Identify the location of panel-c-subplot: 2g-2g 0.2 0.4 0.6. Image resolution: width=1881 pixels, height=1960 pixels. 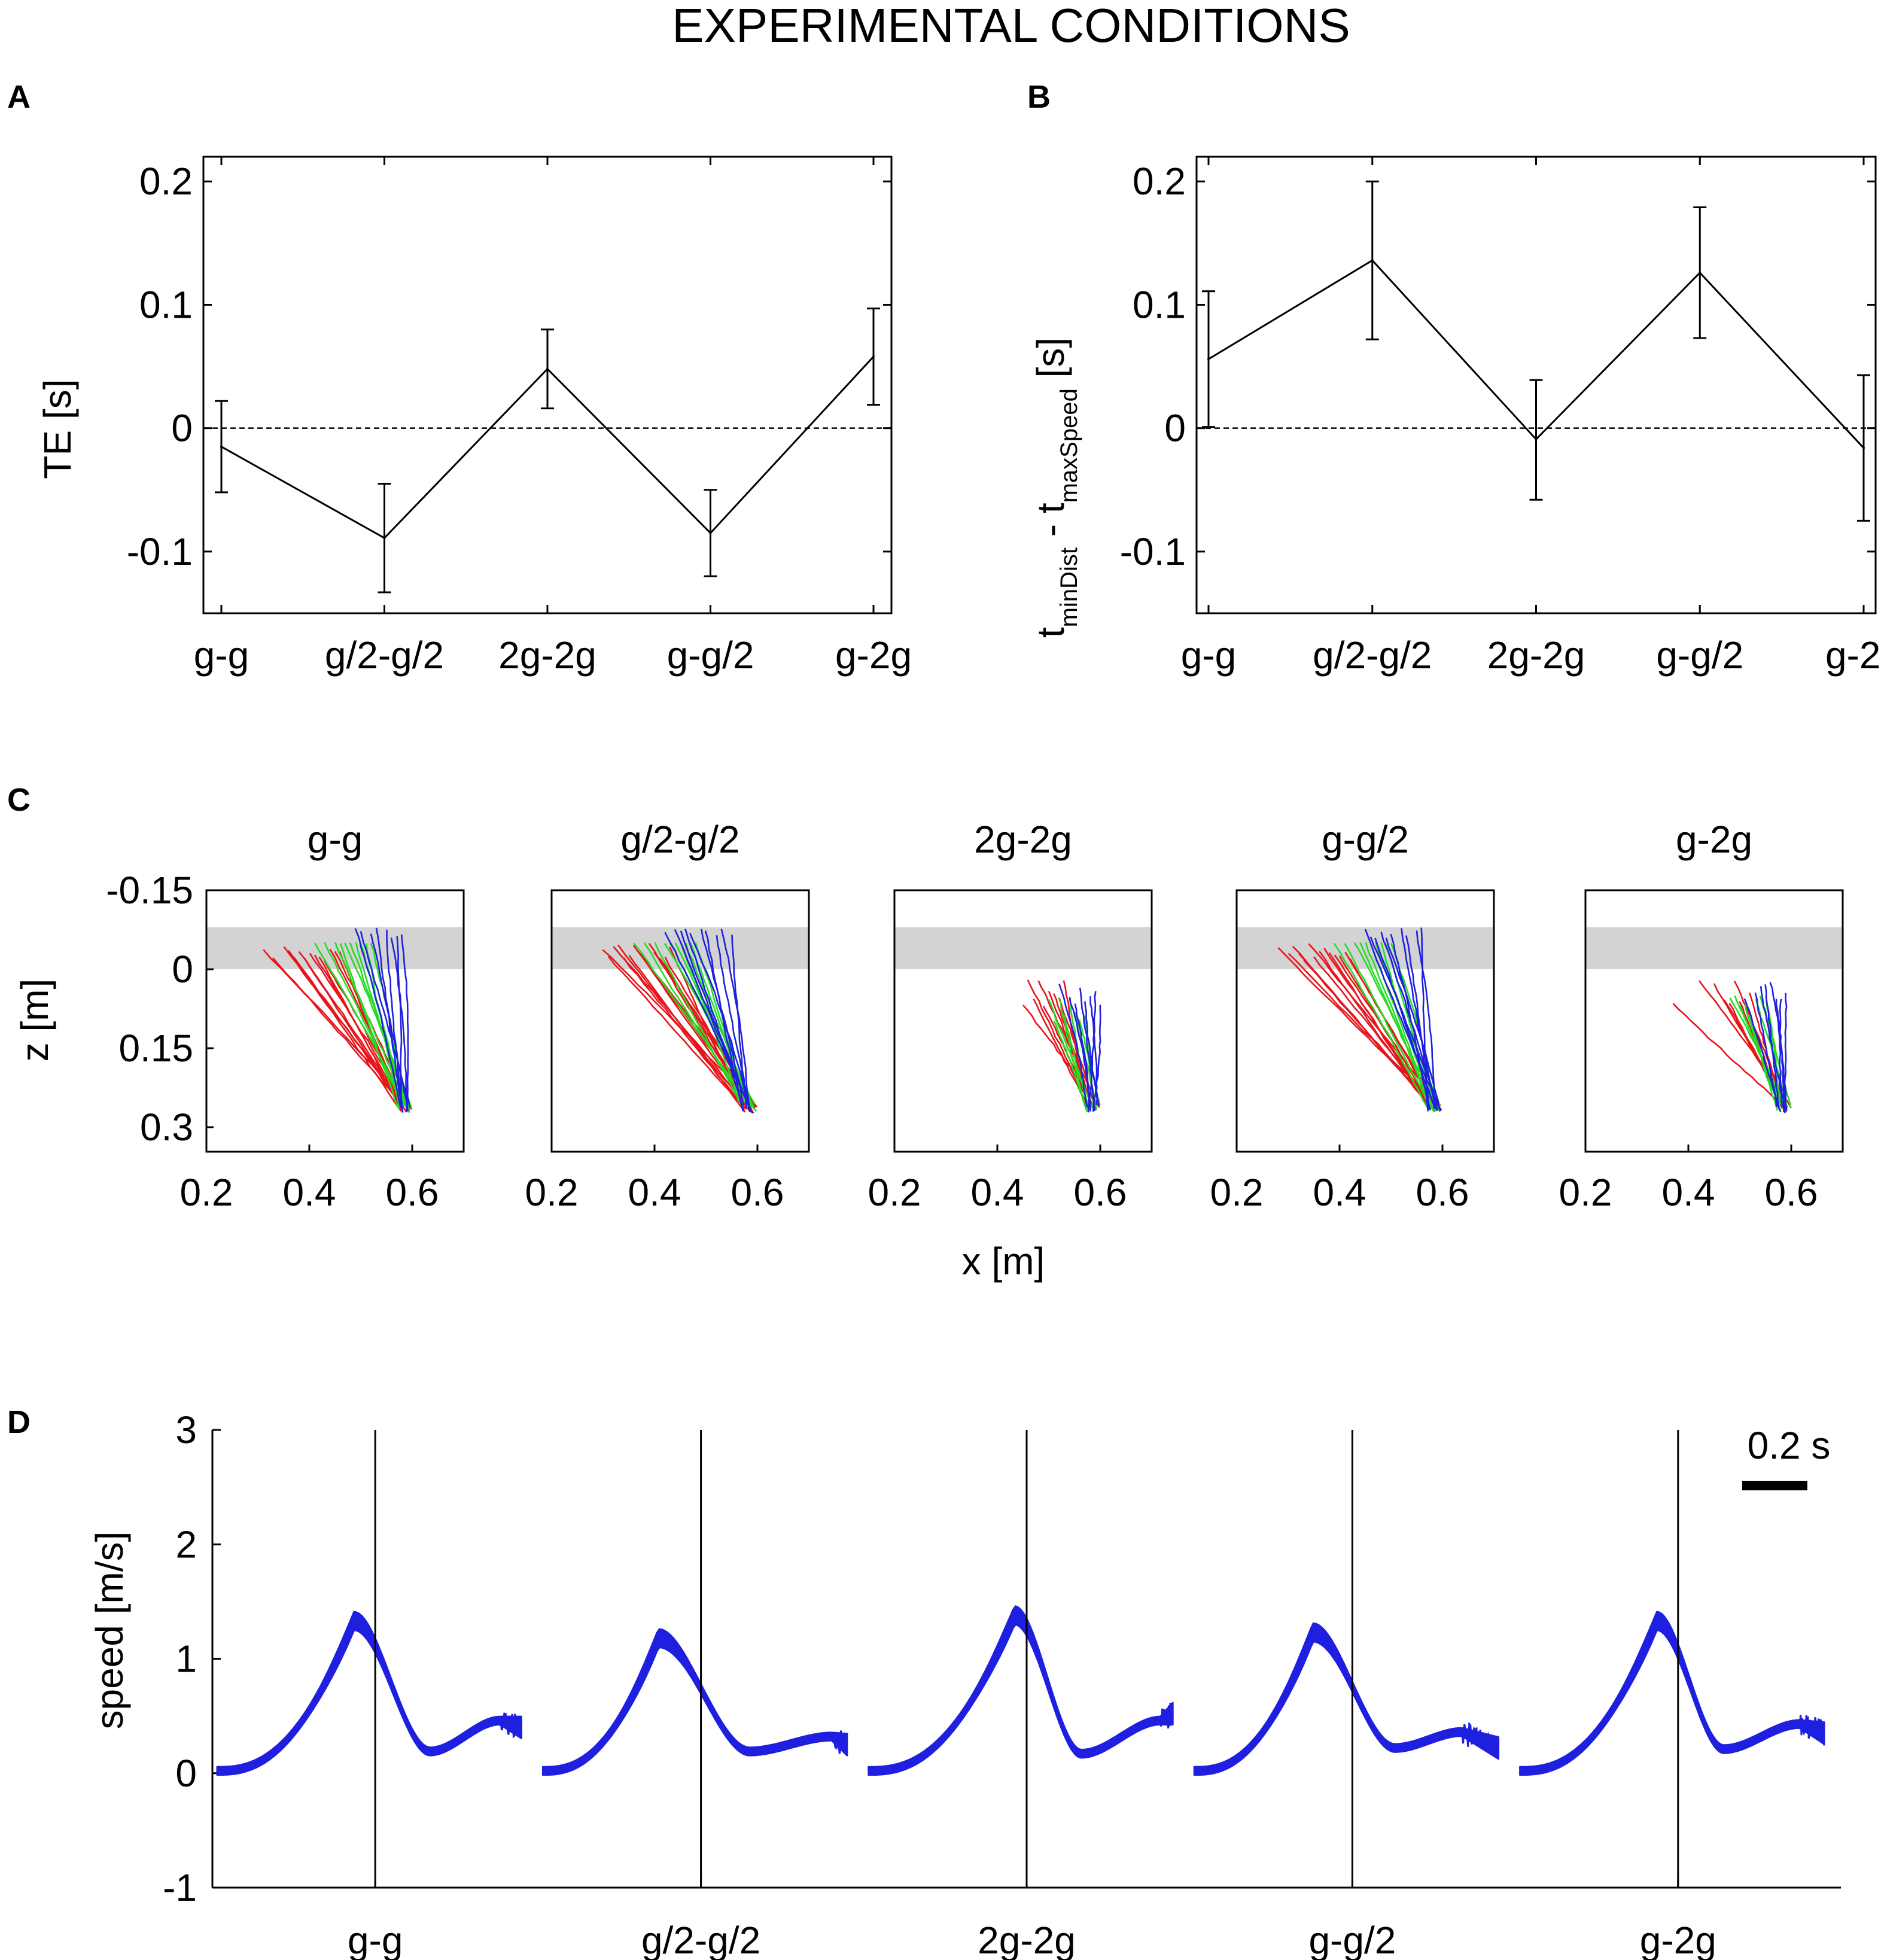
(1010, 1016).